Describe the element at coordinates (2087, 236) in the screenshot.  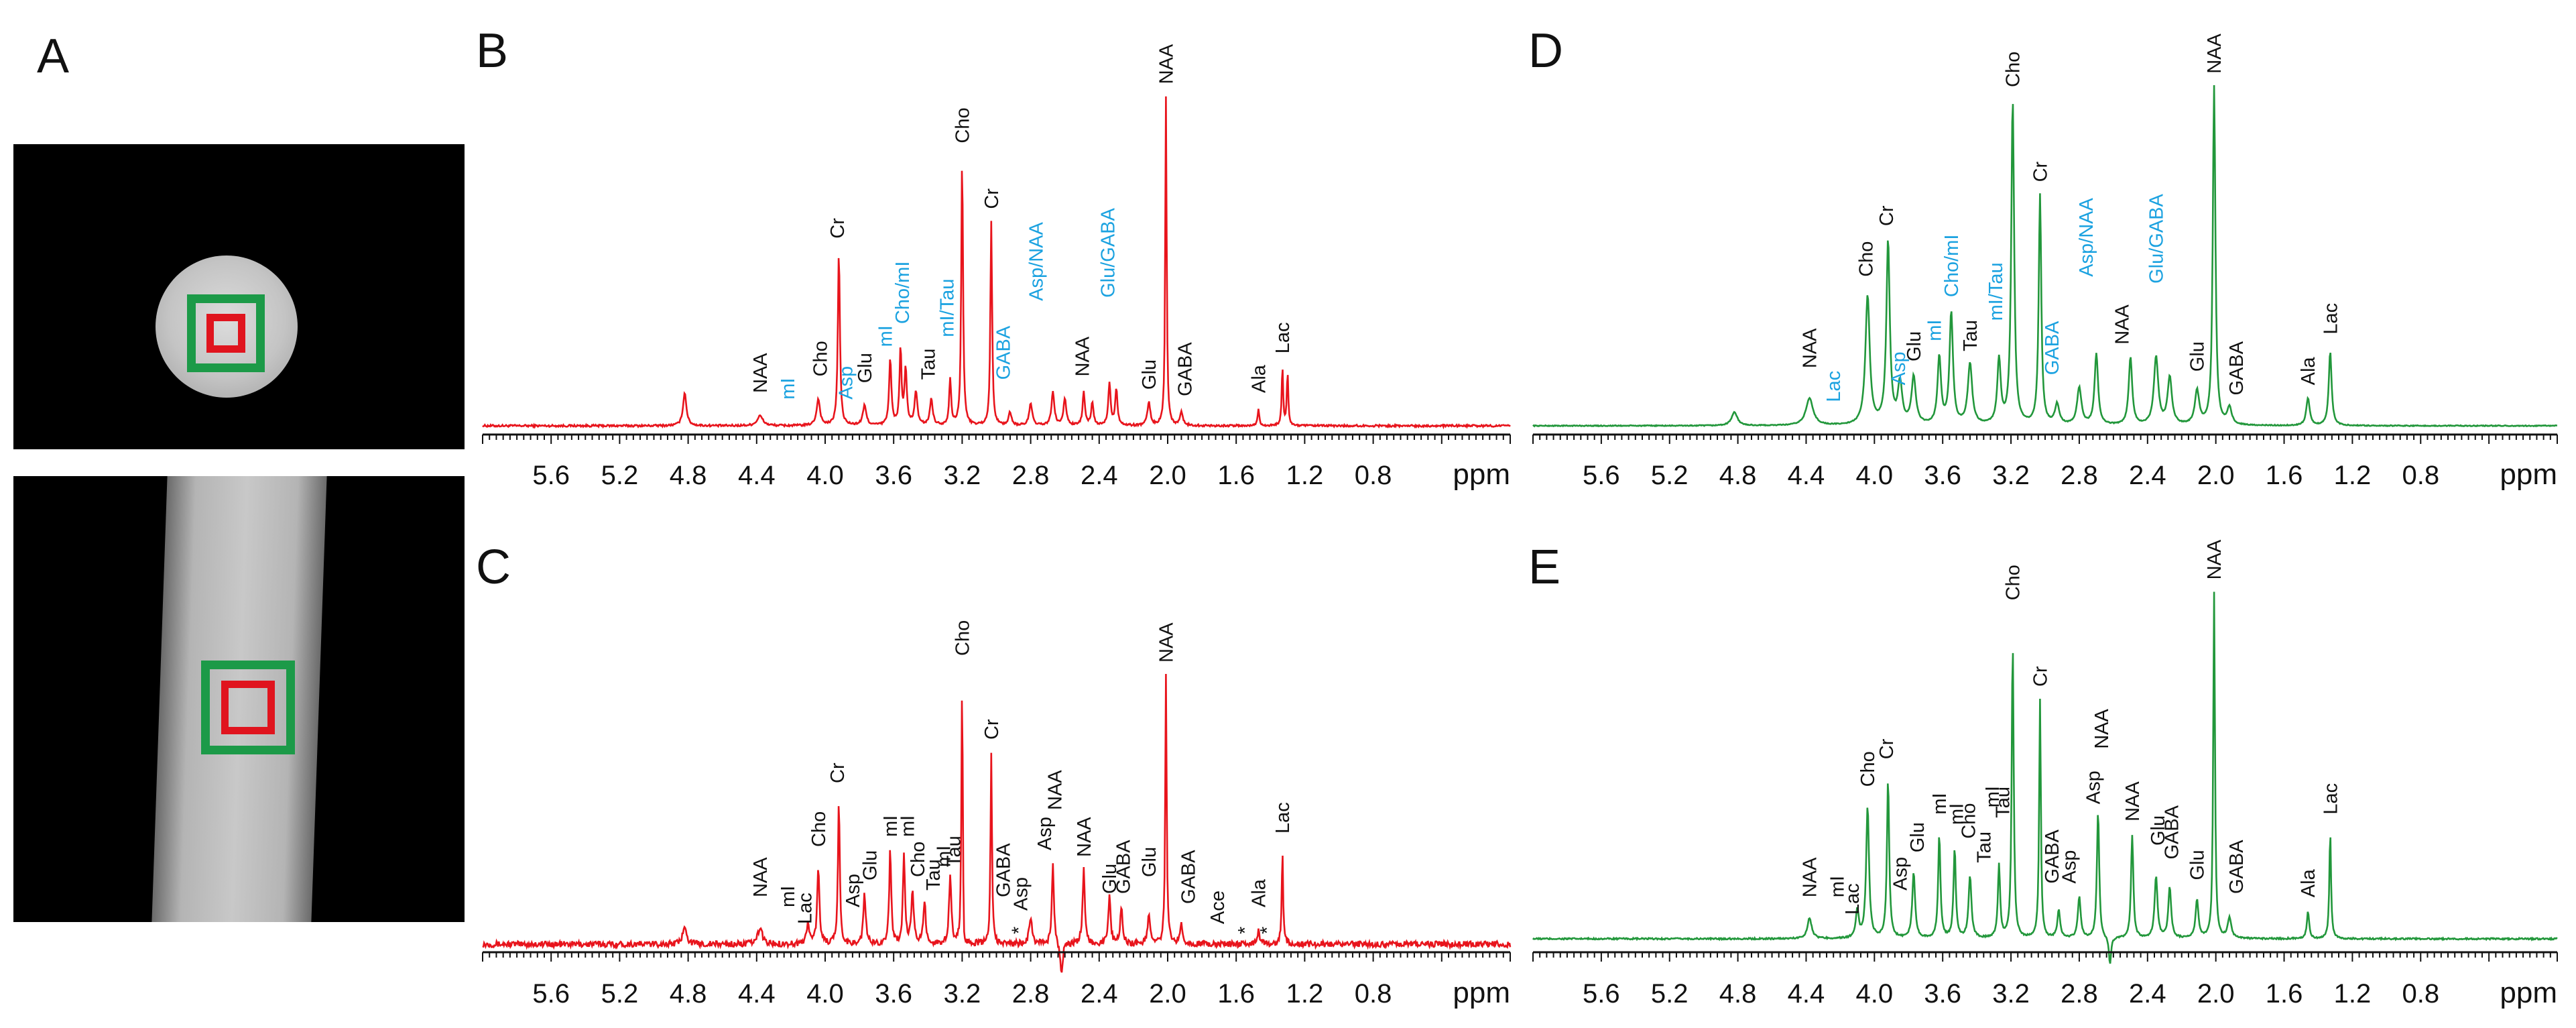
I see `peak-label: Asp/NAA` at that location.